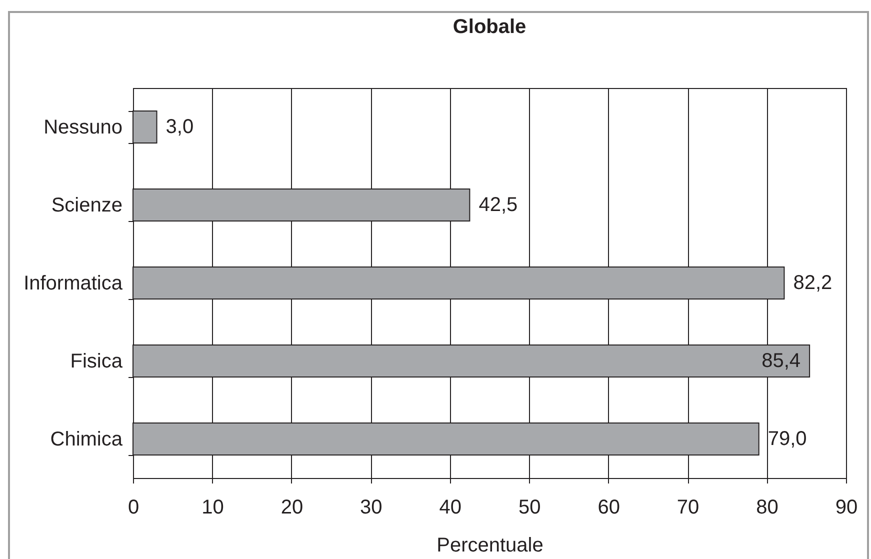 The height and width of the screenshot is (559, 871). I want to click on x-tick-label: 70, so click(688, 507).